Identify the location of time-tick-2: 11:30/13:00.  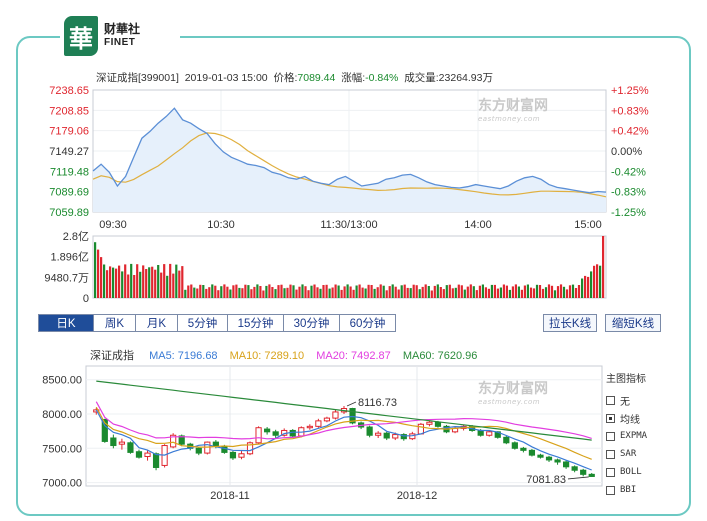
(348, 225).